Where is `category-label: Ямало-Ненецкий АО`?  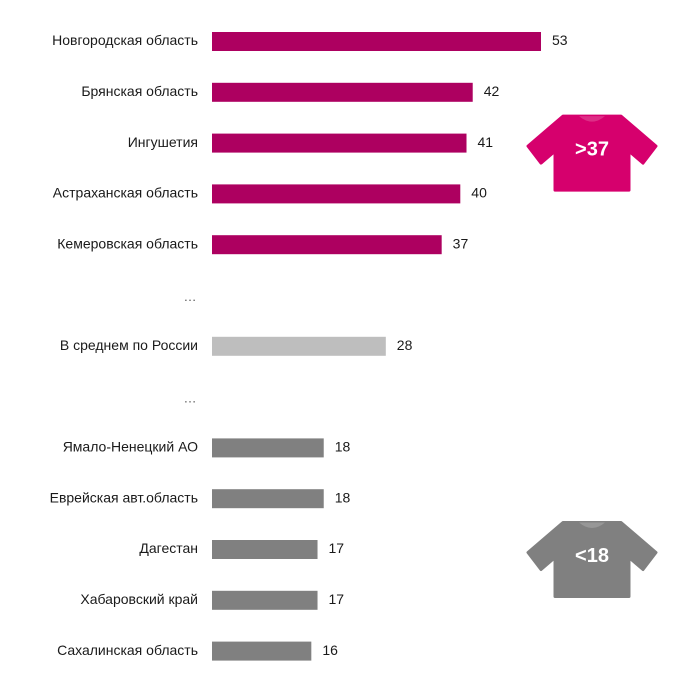 category-label: Ямало-Ненецкий АО is located at coordinates (130, 447).